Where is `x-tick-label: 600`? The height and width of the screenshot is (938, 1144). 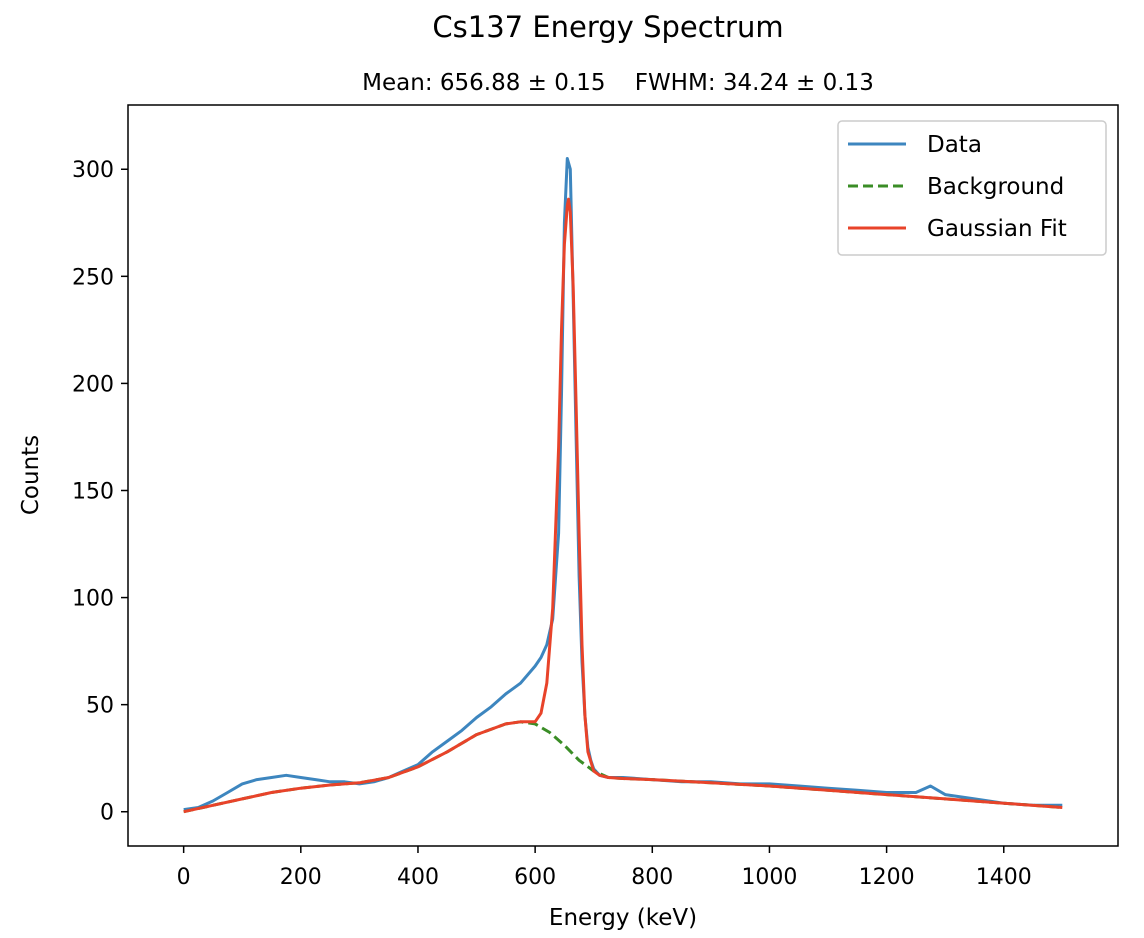
x-tick-label: 600 is located at coordinates (535, 877).